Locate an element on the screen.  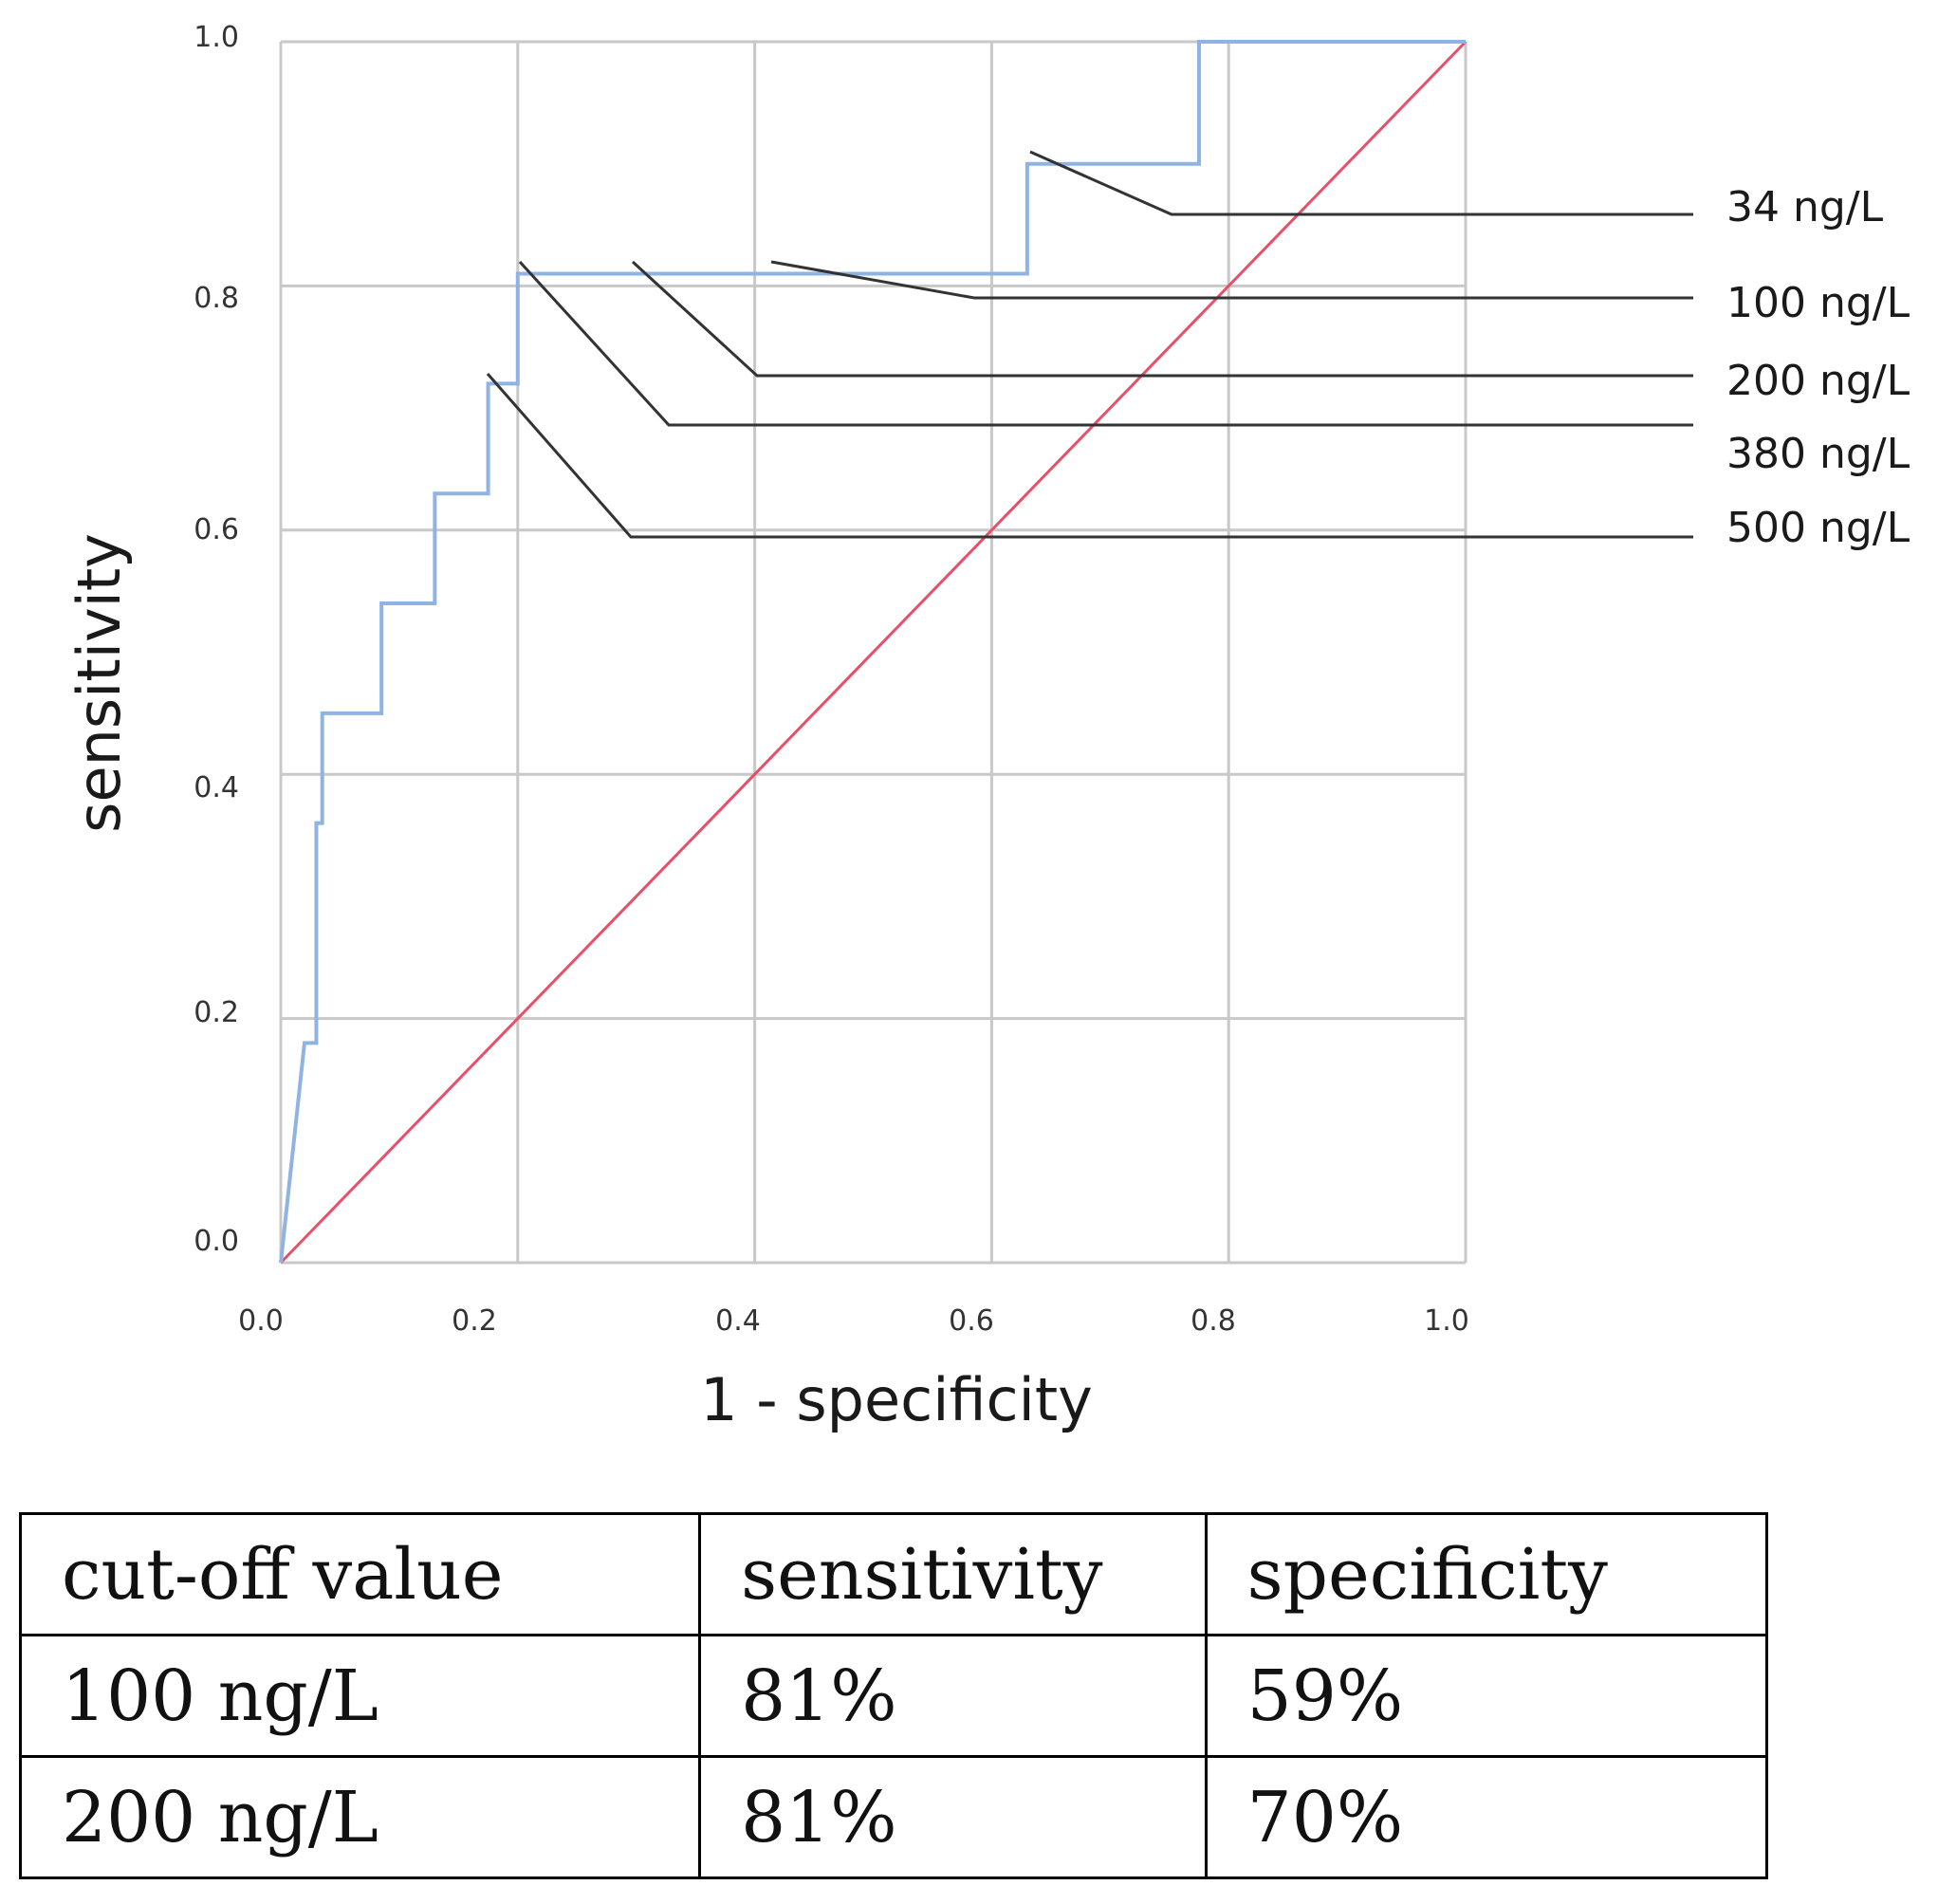
y-tick-label: 0.0 is located at coordinates (216, 1241).